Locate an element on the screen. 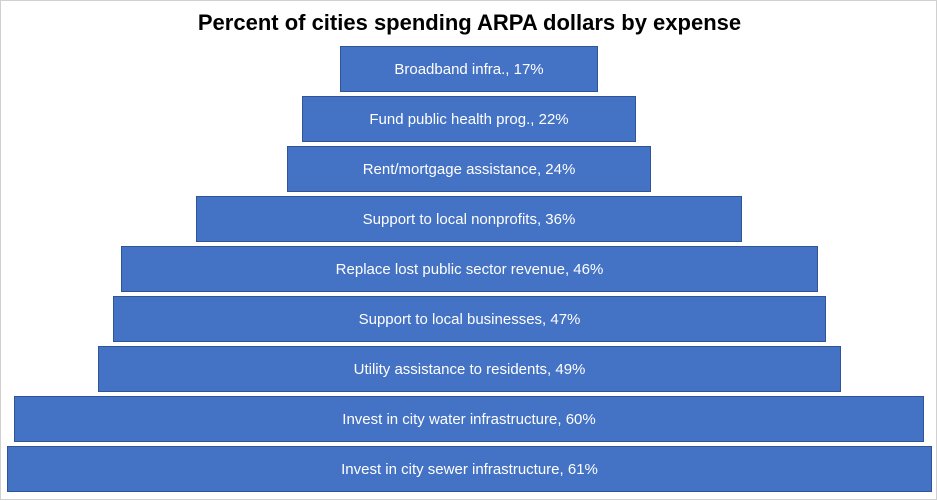 This screenshot has width=937, height=501. funnel-bar: Rent/mortgage assistance, 24% is located at coordinates (469, 169).